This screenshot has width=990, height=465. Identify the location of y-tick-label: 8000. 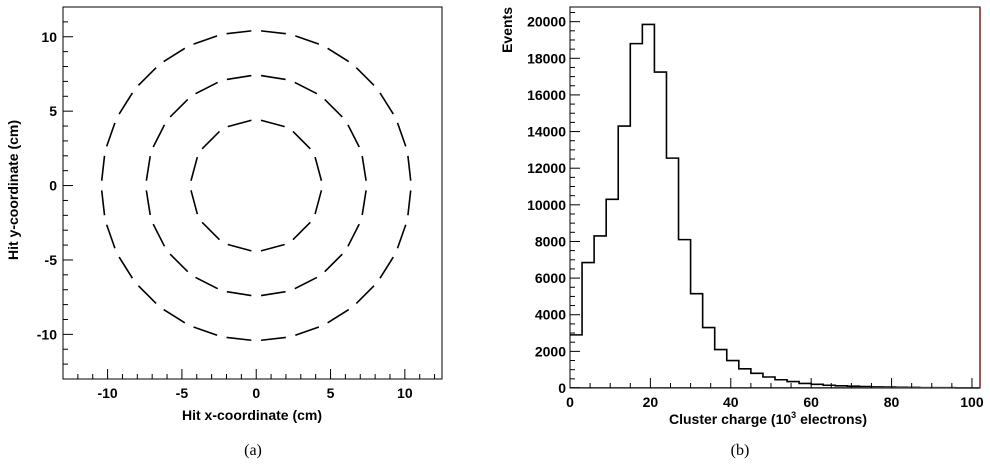
(550, 241).